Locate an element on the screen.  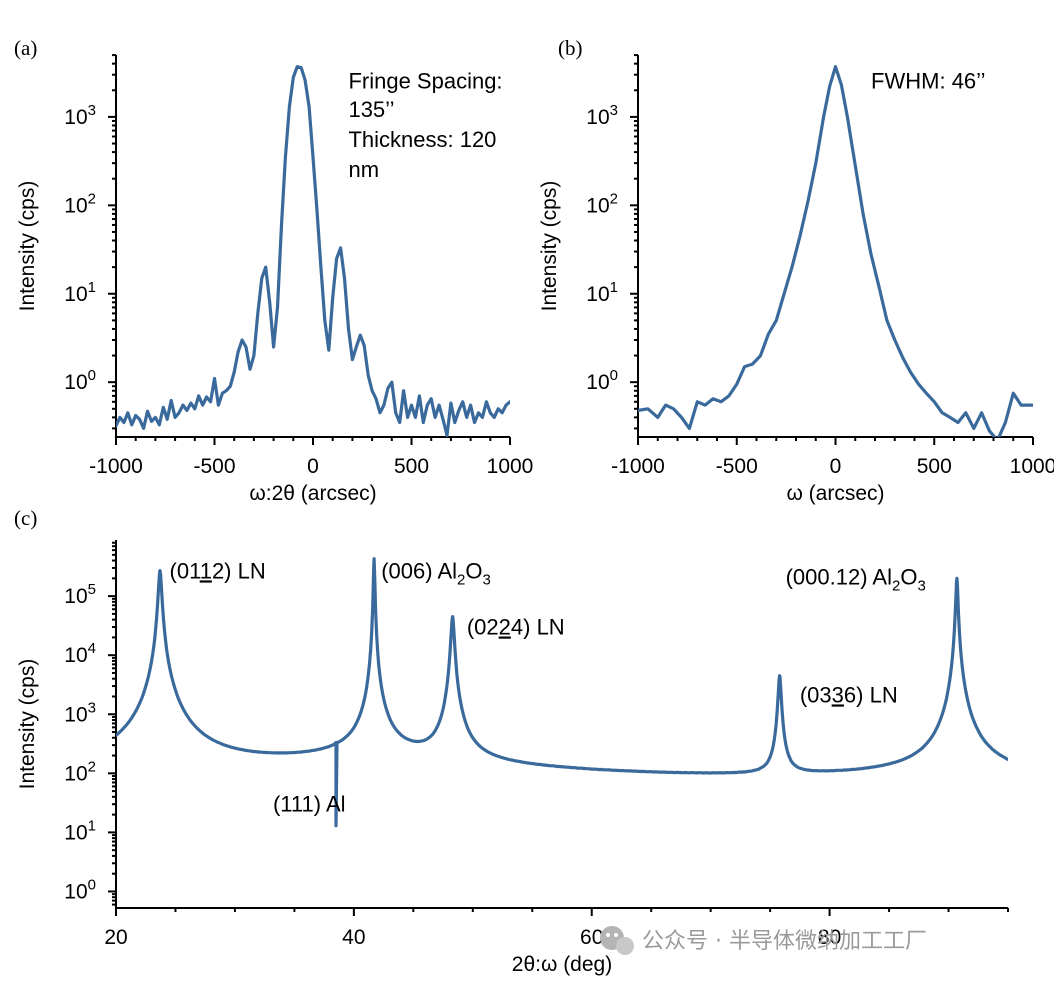
x-tick-label-c: 20 is located at coordinates (115, 937).